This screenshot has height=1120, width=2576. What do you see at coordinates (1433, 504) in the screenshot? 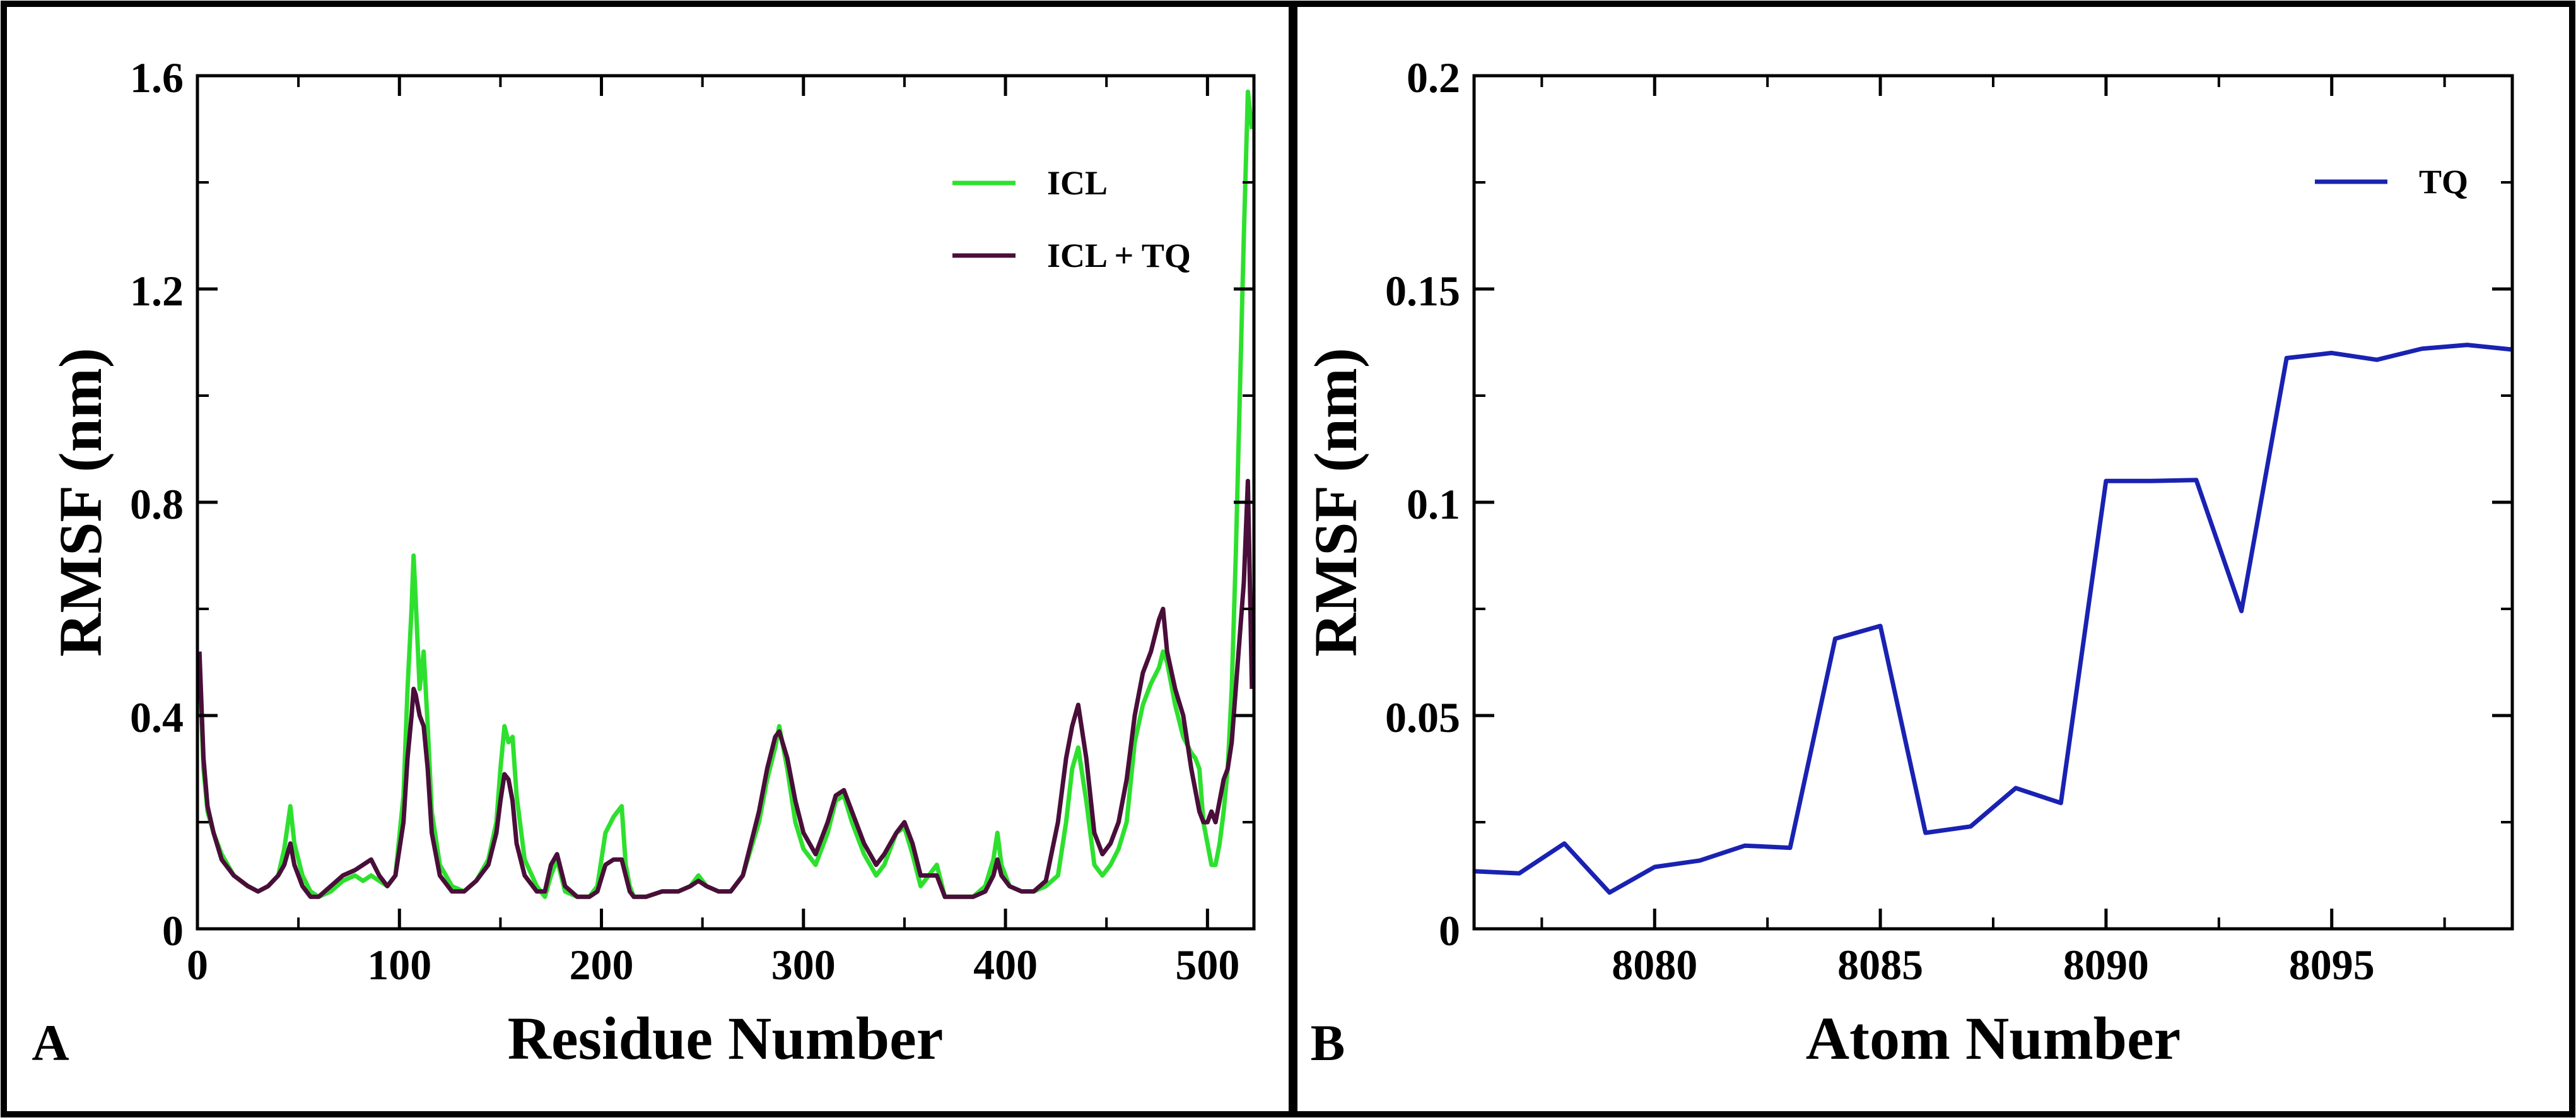
I see `panel-b-ytick-label: 0.1` at bounding box center [1433, 504].